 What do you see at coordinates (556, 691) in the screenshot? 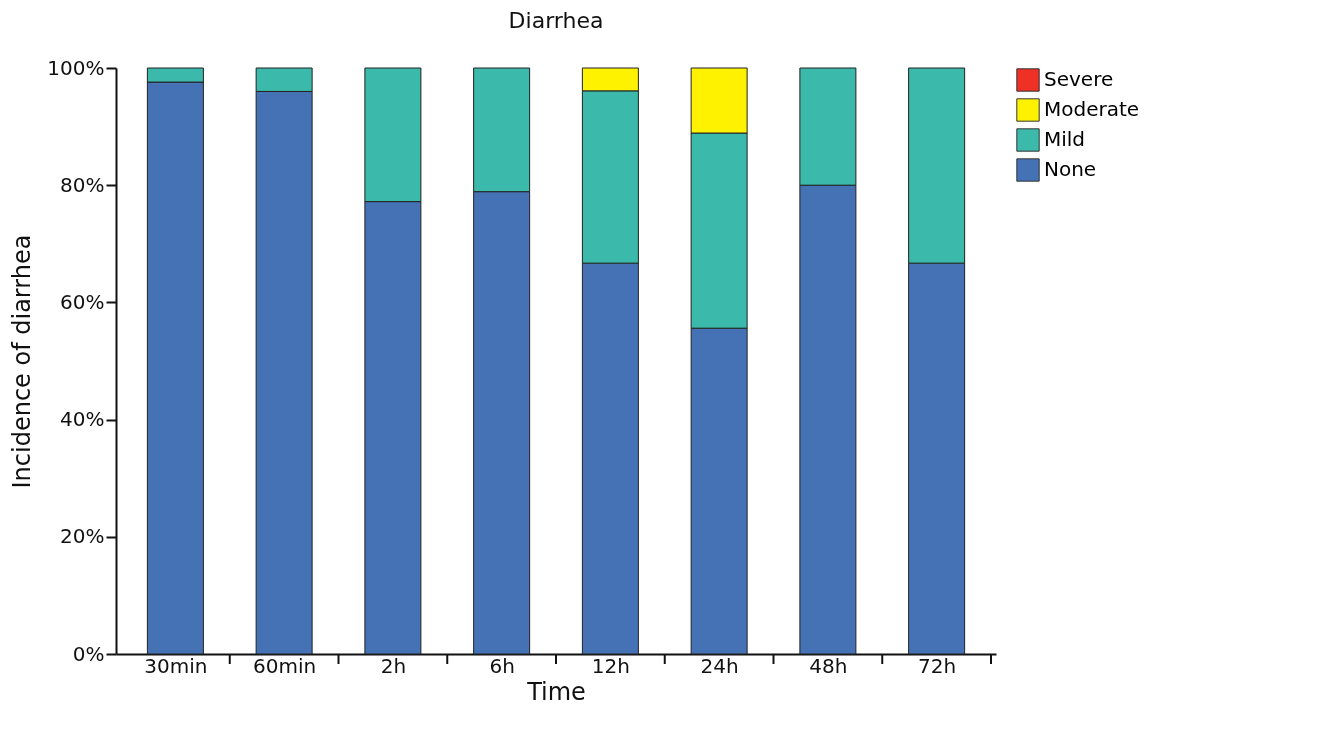
I see `x-axis-title: Time` at bounding box center [556, 691].